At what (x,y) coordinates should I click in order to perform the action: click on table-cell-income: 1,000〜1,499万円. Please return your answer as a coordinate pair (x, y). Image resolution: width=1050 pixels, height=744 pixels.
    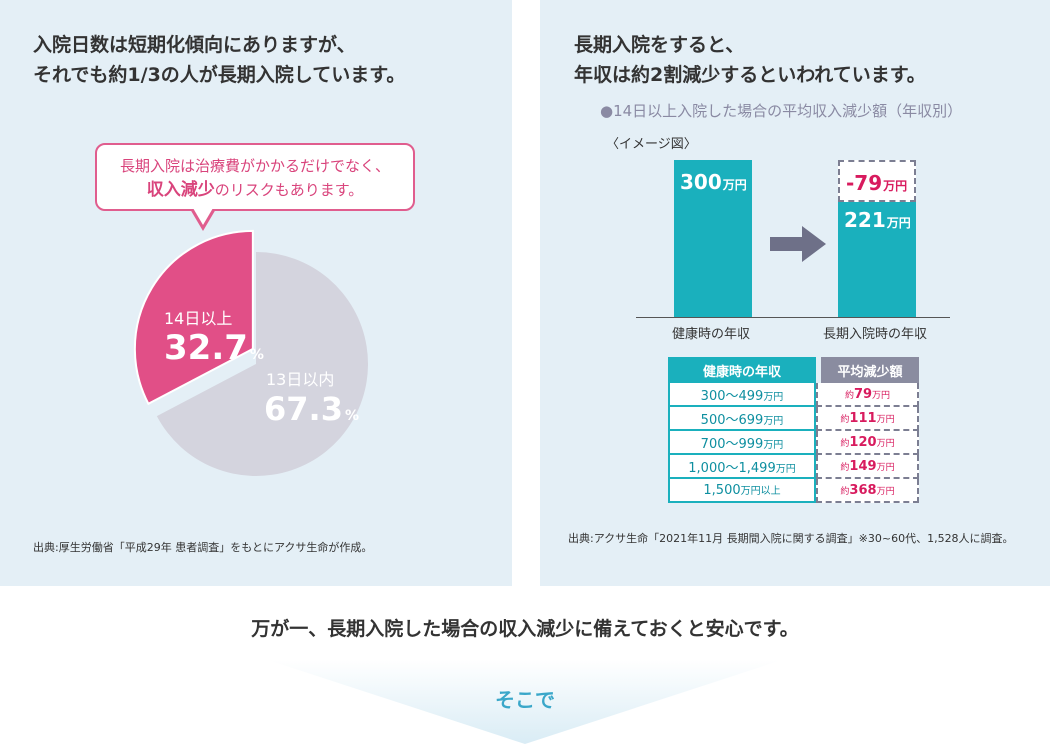
    Looking at the image, I should click on (742, 467).